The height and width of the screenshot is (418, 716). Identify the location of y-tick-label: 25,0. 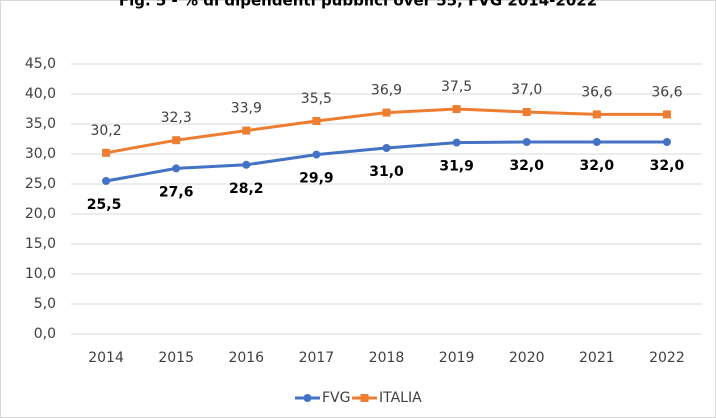
(40, 184).